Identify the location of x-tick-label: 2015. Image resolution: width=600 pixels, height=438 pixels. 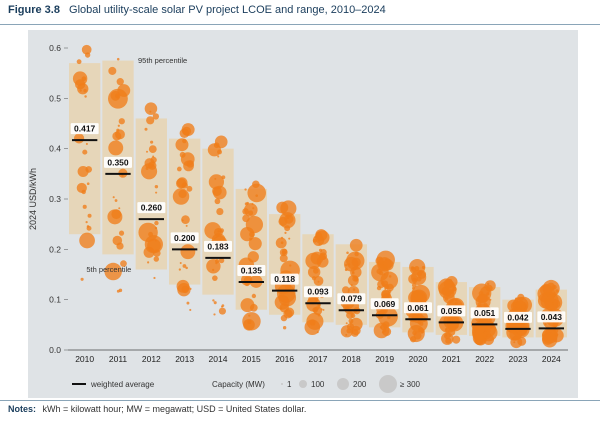
(251, 359).